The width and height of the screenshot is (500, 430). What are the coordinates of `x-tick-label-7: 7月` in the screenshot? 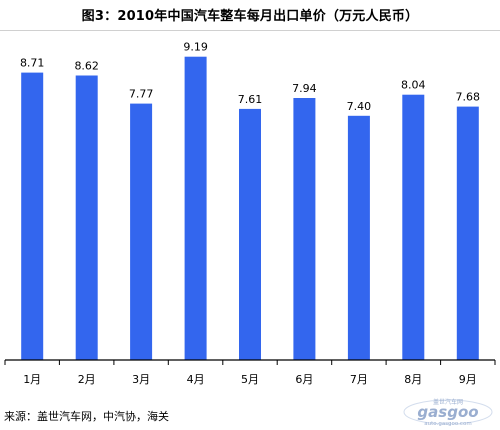 It's located at (359, 379).